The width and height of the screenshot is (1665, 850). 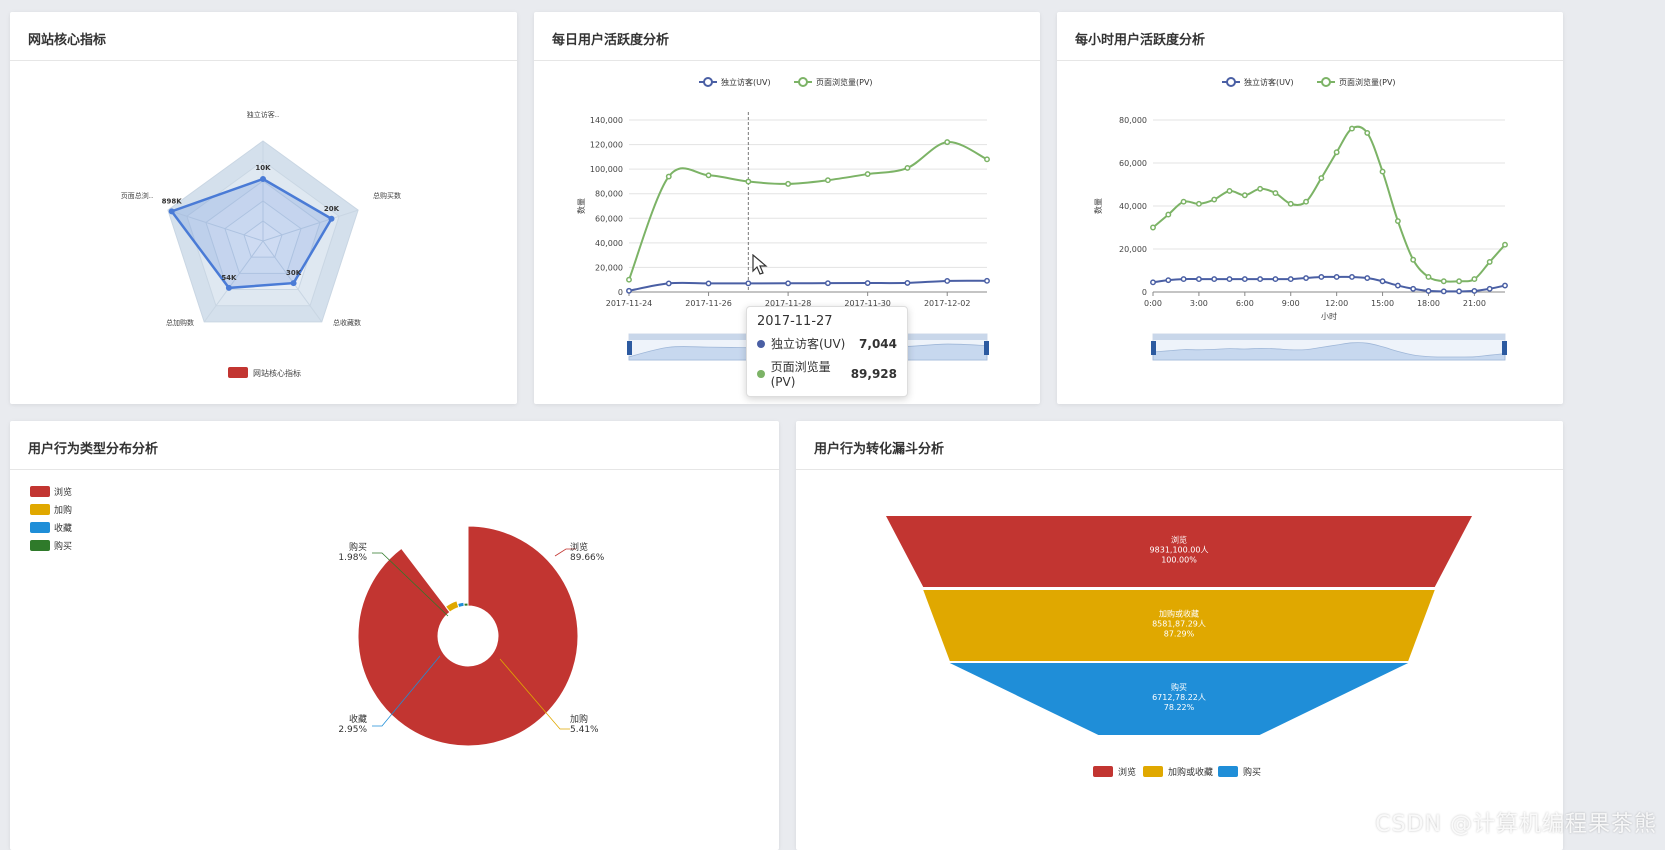 I want to click on series-line, so click(x=1329, y=204).